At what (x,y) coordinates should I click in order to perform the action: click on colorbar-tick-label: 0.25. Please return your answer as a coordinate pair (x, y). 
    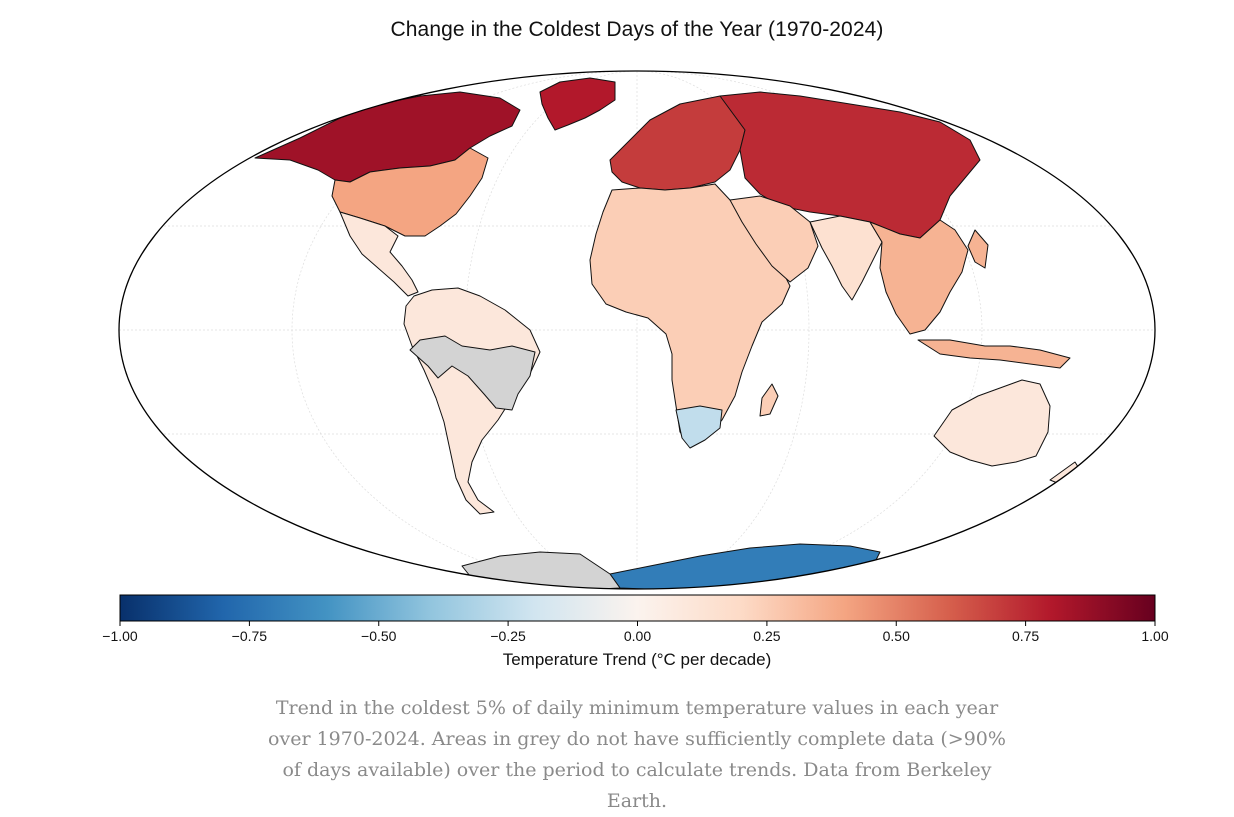
    Looking at the image, I should click on (767, 636).